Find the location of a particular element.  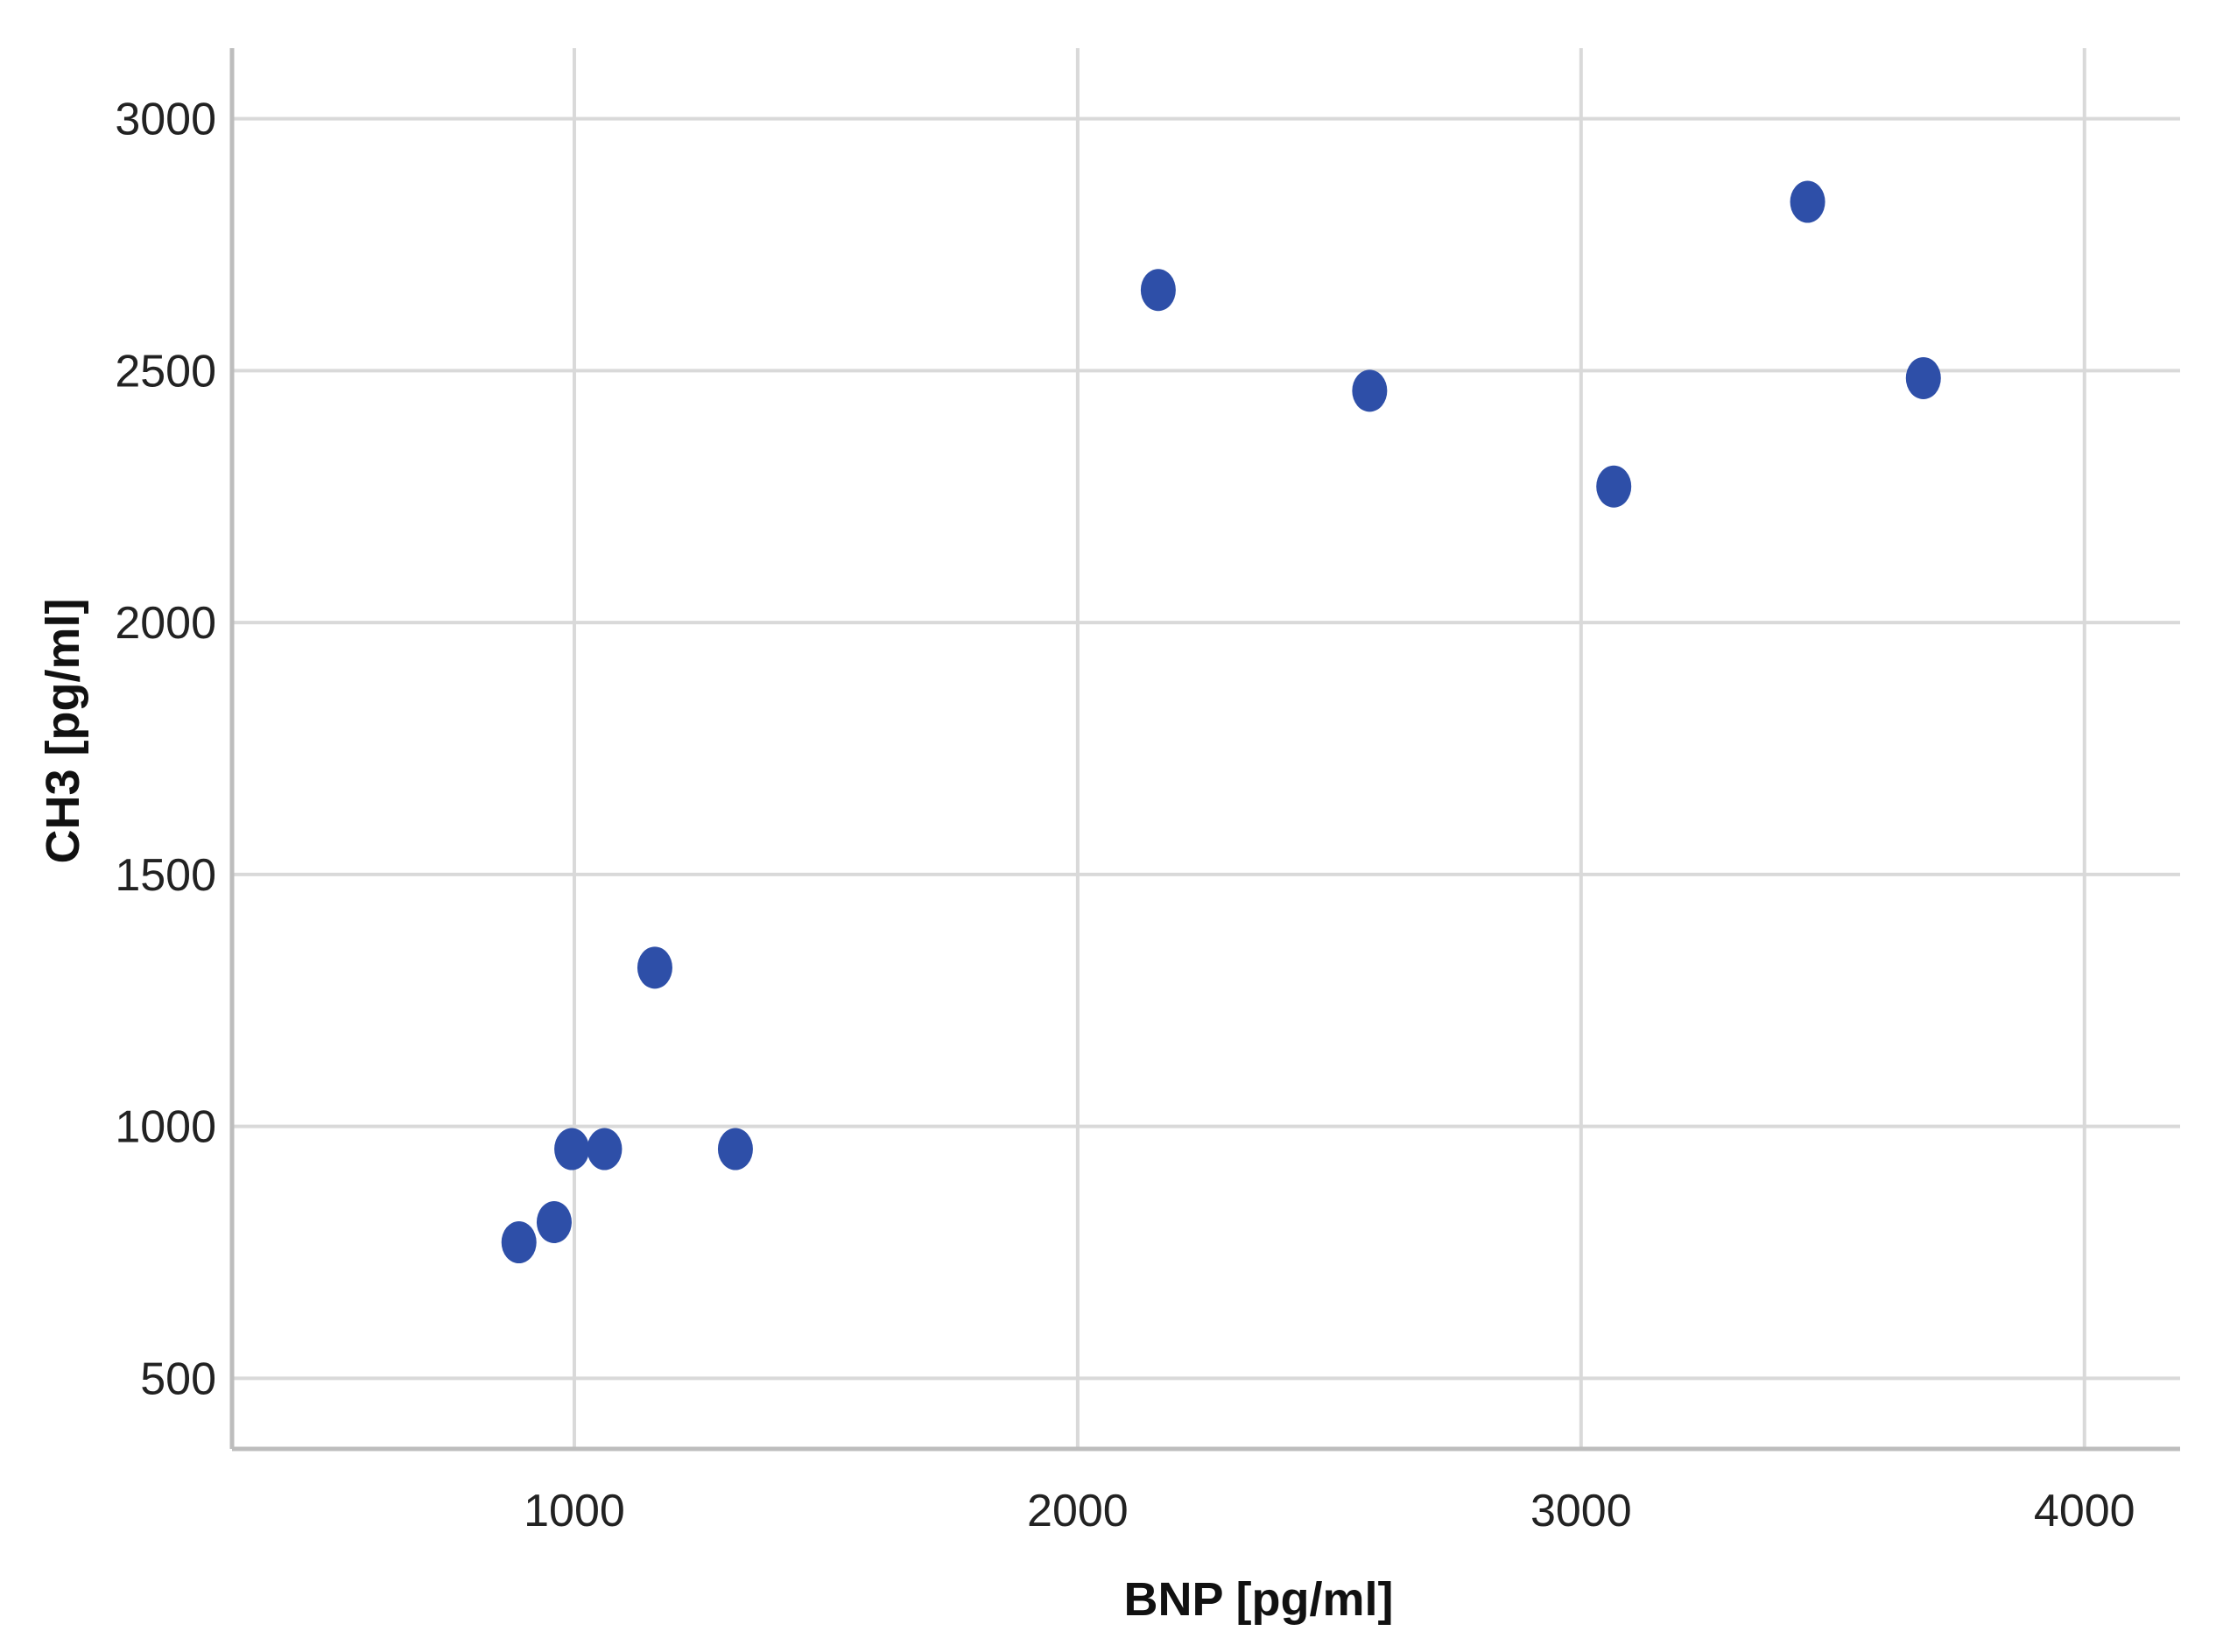

y-tick-label: 2500 is located at coordinates (165, 371).